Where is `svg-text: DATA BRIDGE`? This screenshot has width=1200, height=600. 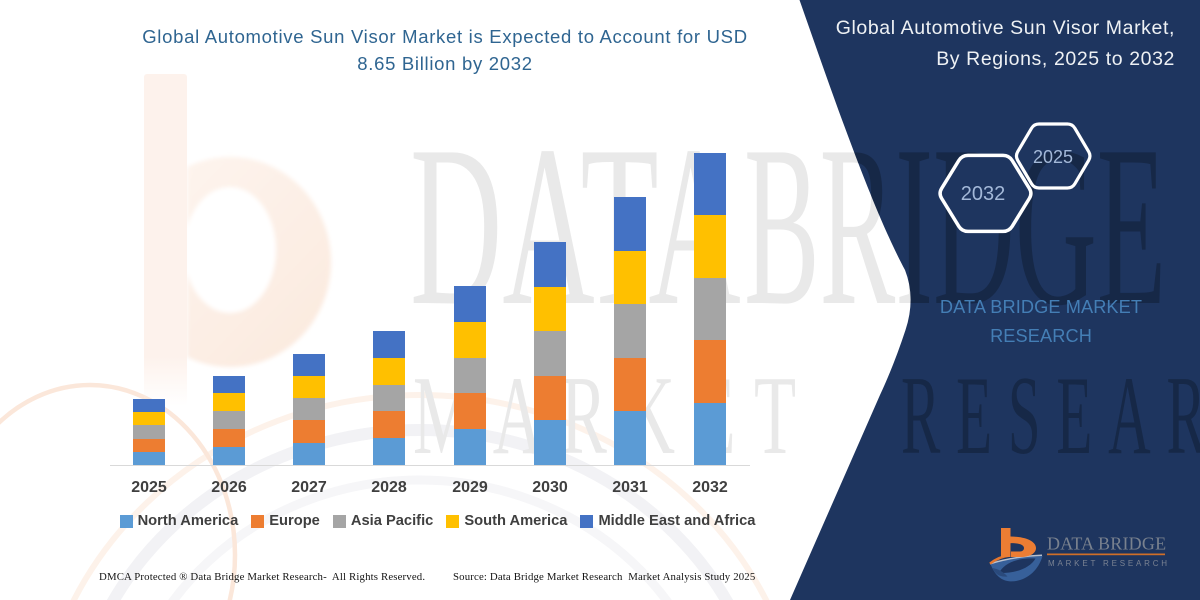
svg-text: DATA BRIDGE is located at coordinates (1106, 544).